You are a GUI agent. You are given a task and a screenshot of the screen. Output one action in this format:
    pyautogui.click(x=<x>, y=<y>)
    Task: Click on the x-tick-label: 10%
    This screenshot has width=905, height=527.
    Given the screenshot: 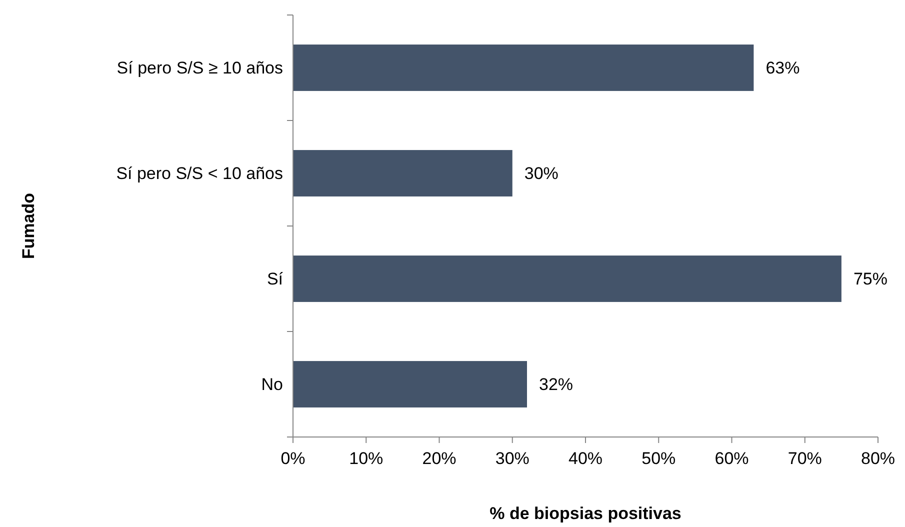 What is the action you would take?
    pyautogui.click(x=366, y=458)
    